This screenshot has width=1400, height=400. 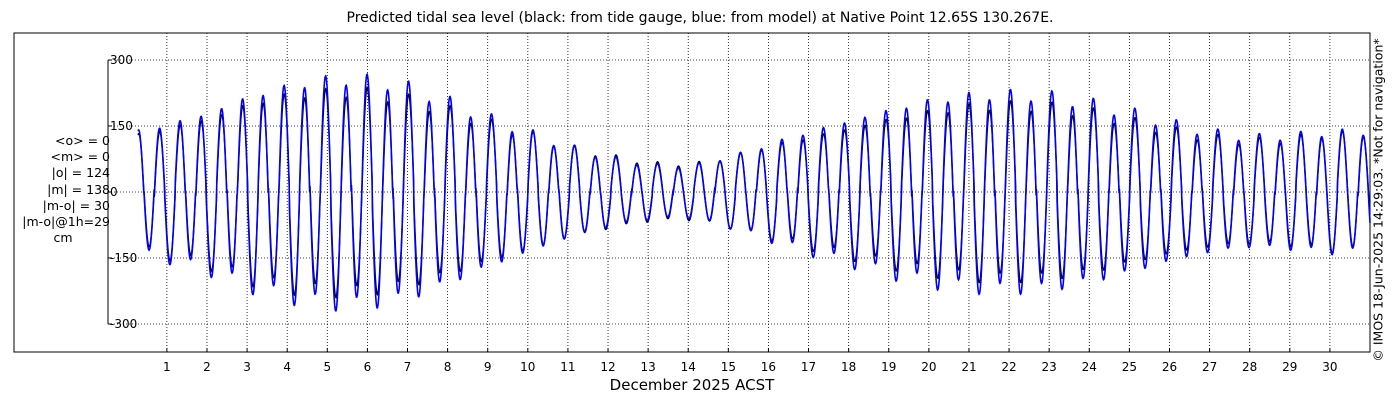 What do you see at coordinates (1249, 367) in the screenshot?
I see `x-tick-label: 28` at bounding box center [1249, 367].